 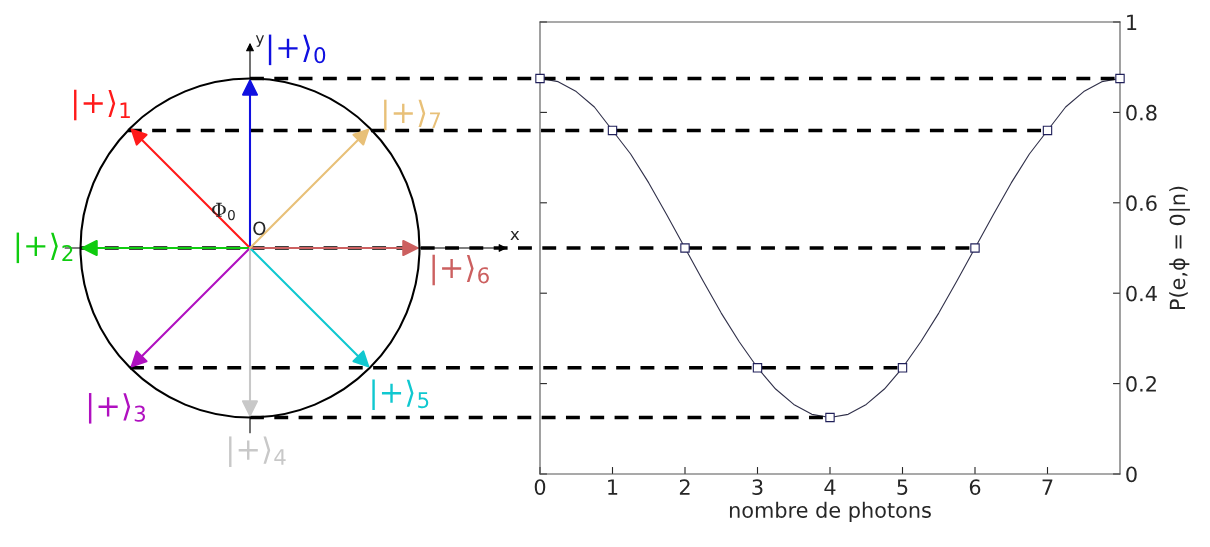 What do you see at coordinates (613, 487) in the screenshot?
I see `x-tick-label: 1` at bounding box center [613, 487].